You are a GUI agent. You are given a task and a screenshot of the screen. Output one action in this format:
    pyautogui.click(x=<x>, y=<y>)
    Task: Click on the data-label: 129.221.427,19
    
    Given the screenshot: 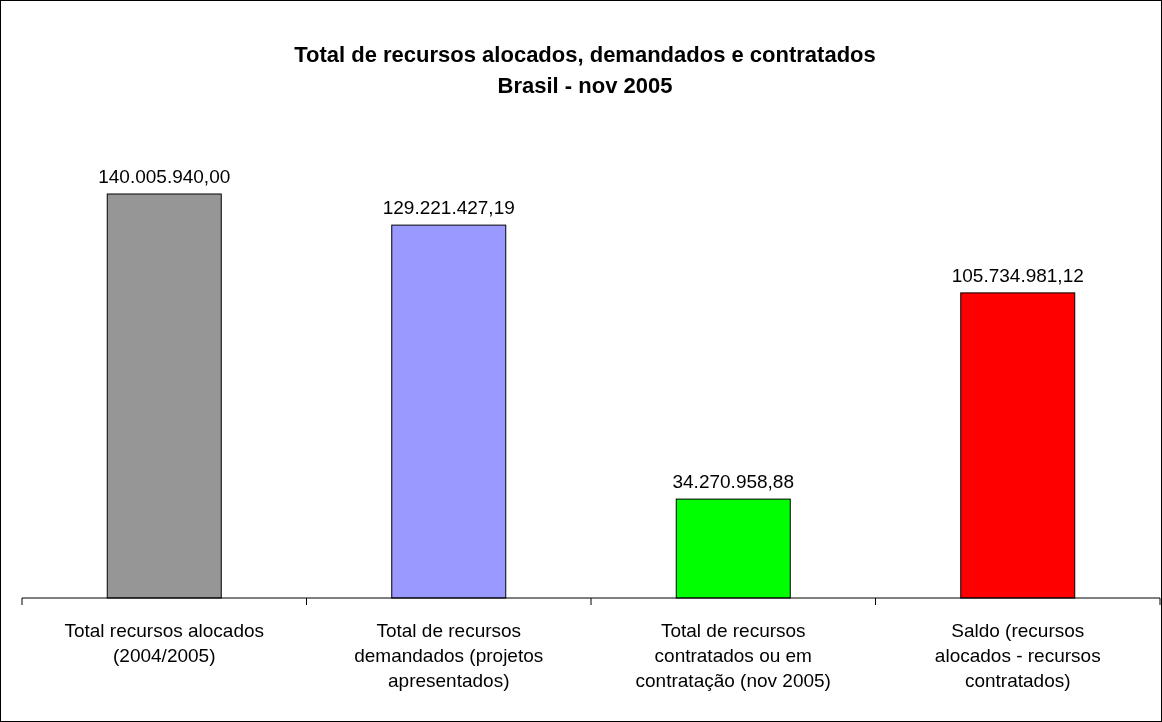 What is the action you would take?
    pyautogui.click(x=448, y=208)
    